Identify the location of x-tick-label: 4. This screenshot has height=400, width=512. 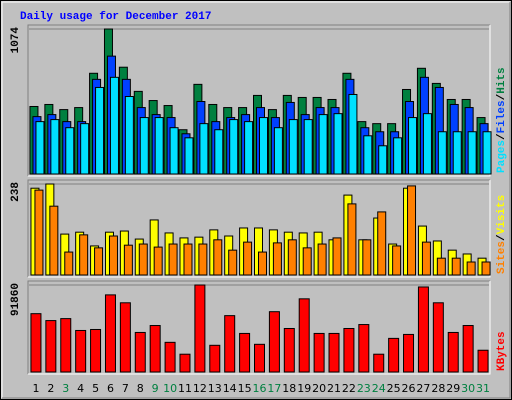
(80, 388).